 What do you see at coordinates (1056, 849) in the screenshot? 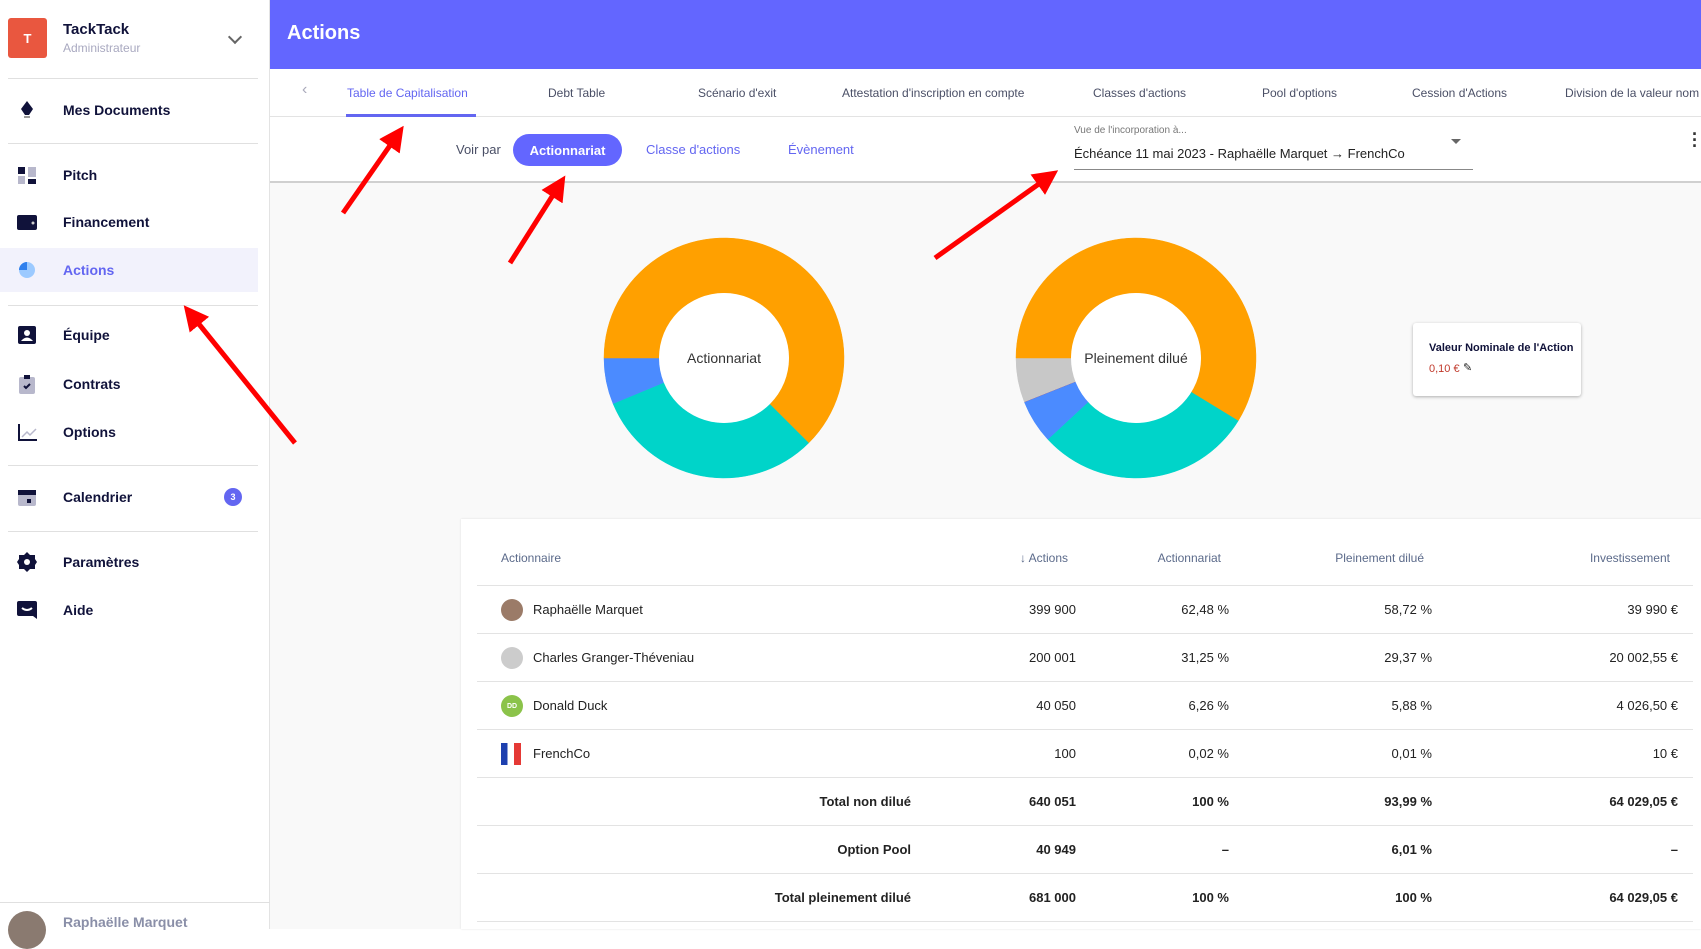
I see `cell-actions: 40 949` at bounding box center [1056, 849].